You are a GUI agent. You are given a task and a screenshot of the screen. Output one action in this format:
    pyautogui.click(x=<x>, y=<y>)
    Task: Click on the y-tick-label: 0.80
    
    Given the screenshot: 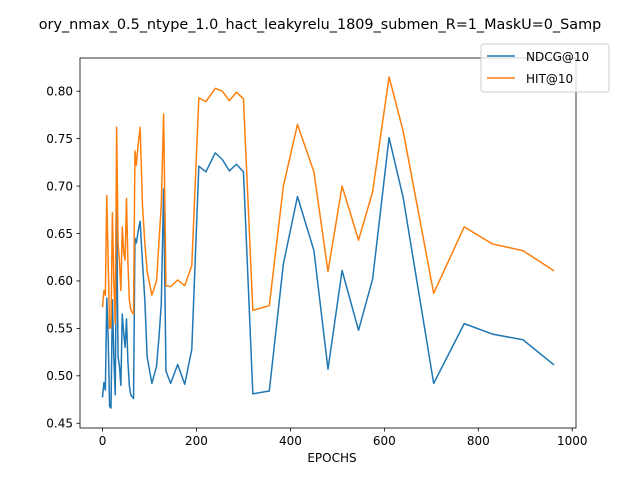 What is the action you would take?
    pyautogui.click(x=59, y=92)
    